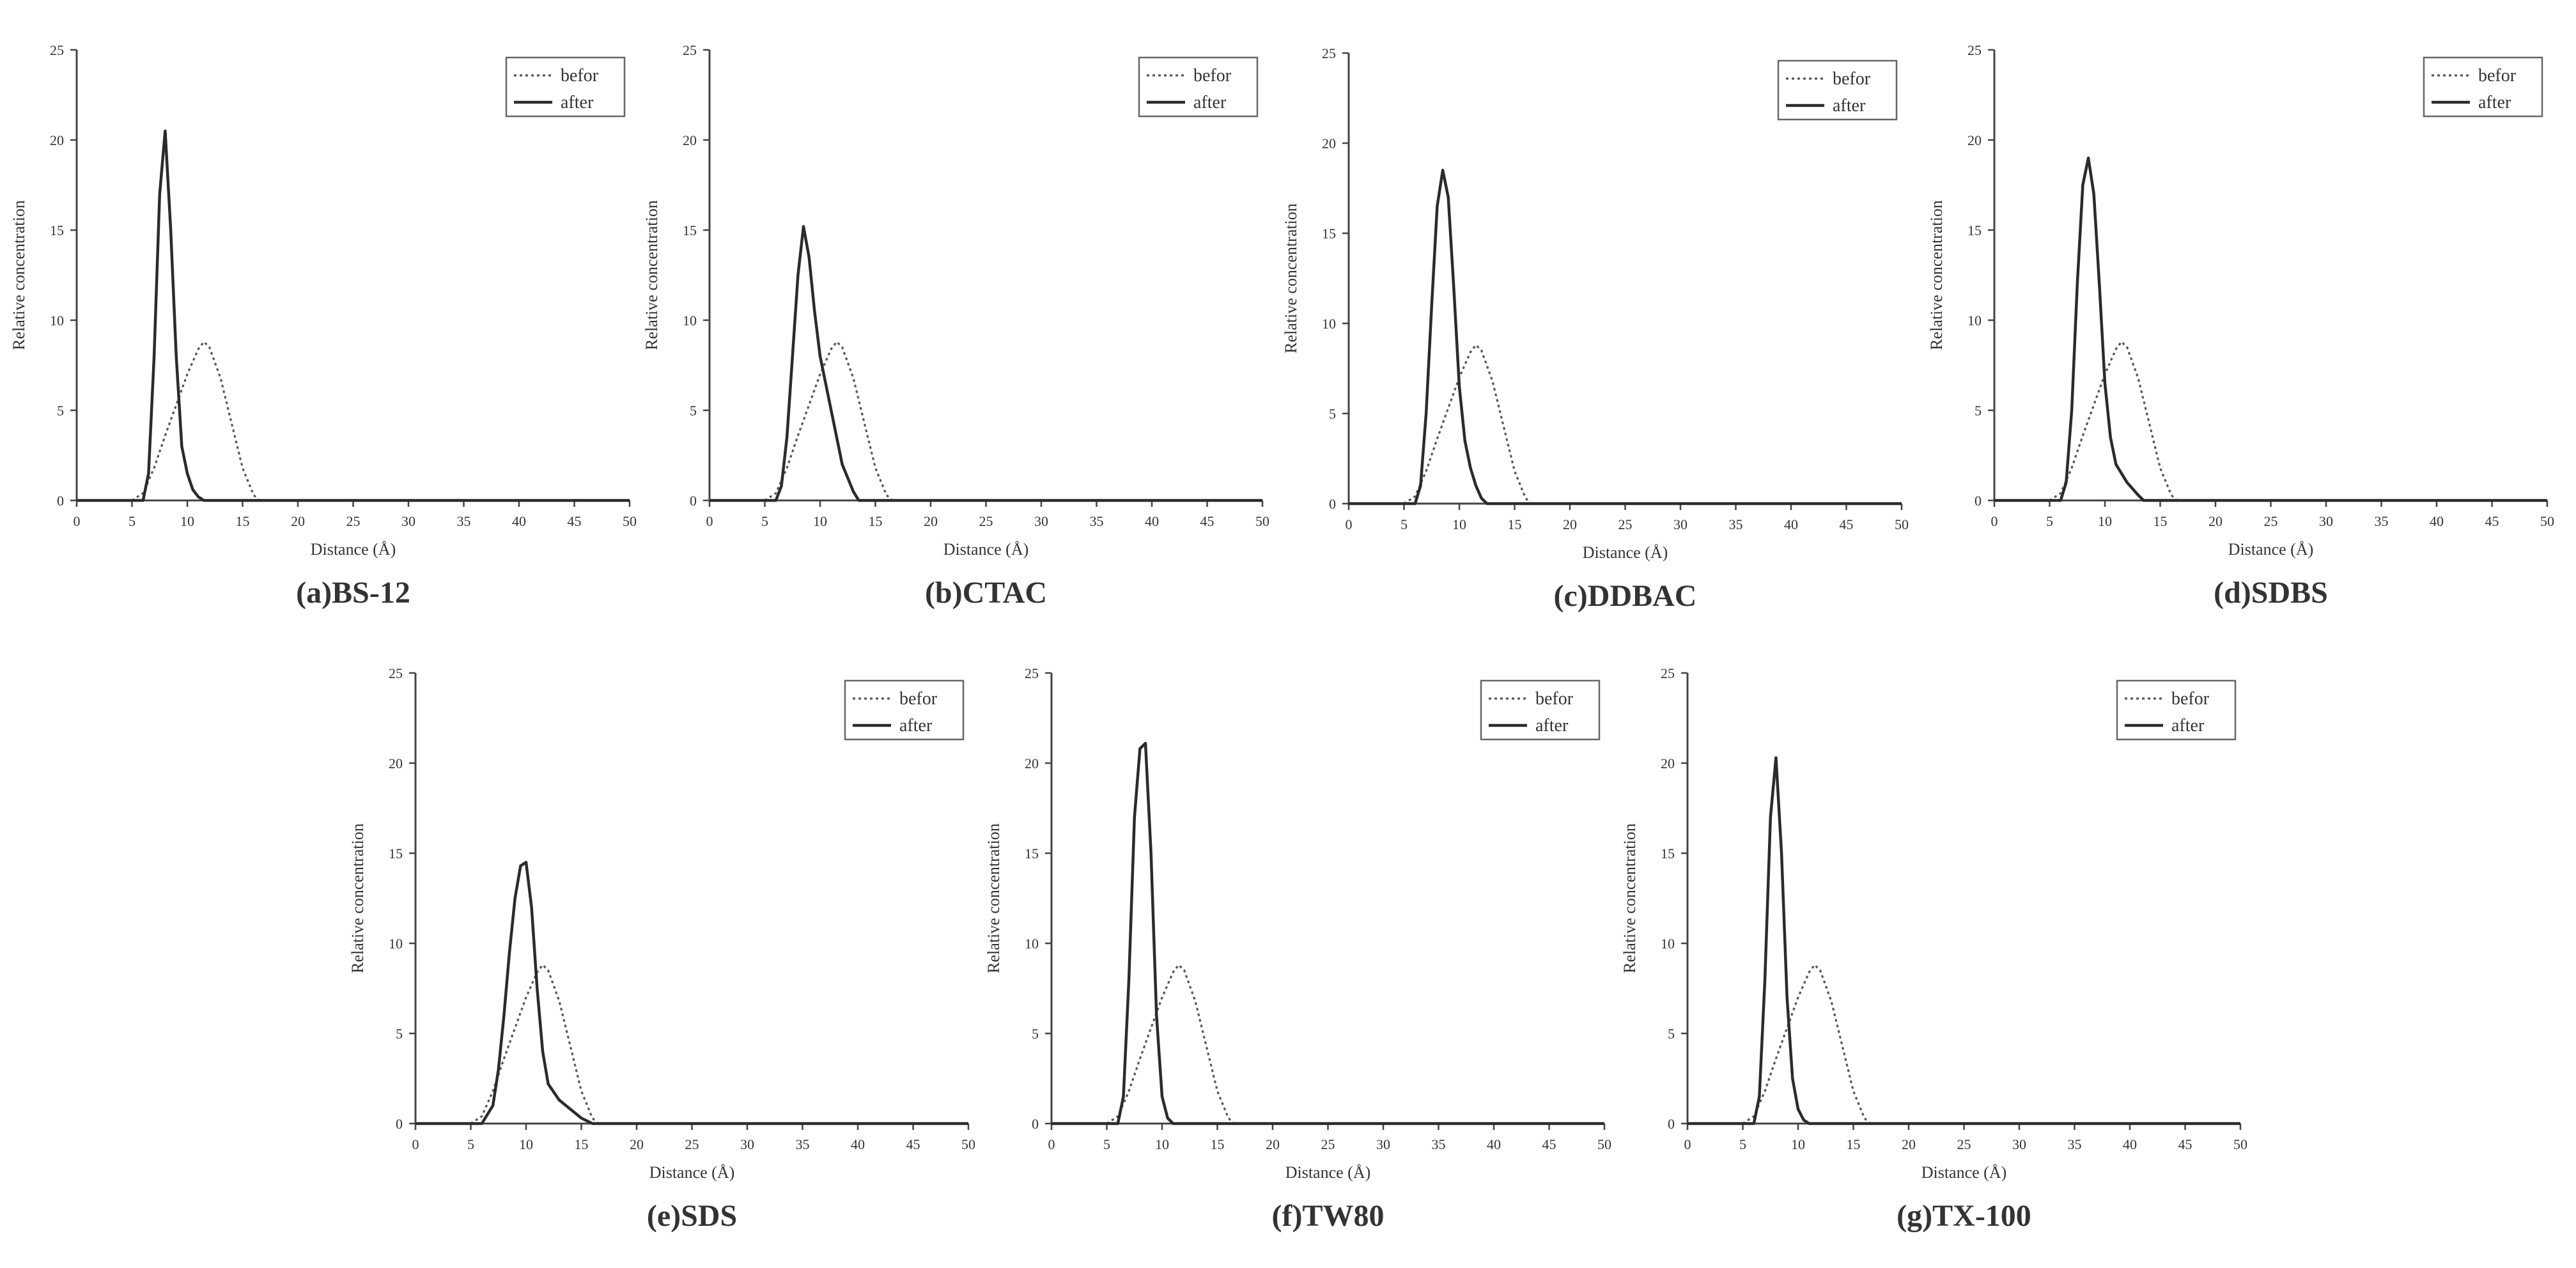  I want to click on caption-ctac: (b)CTAC, so click(986, 593).